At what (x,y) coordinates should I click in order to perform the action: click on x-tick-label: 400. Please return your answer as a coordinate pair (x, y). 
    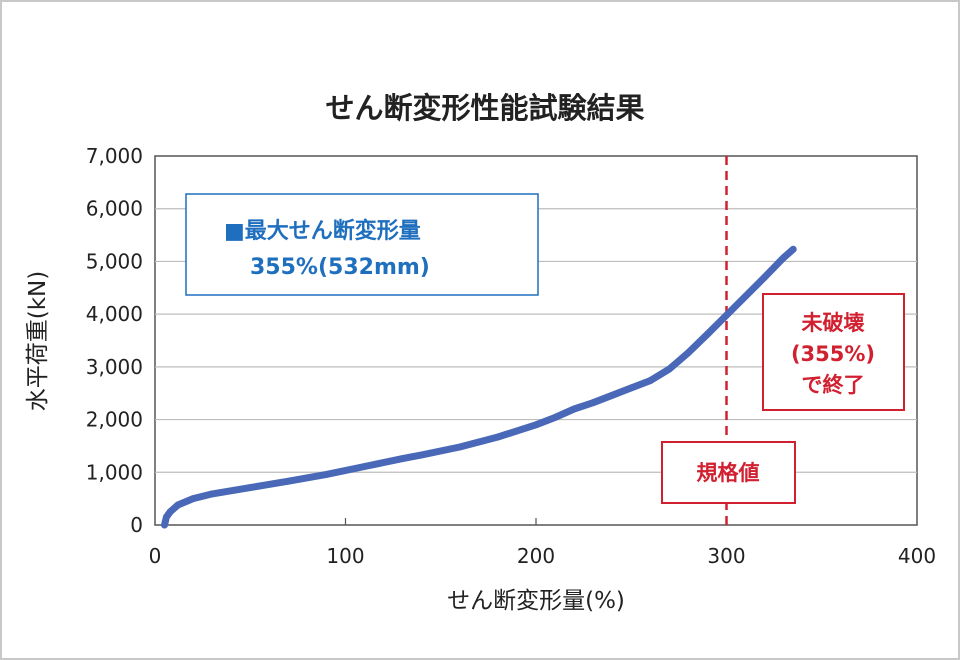
    Looking at the image, I should click on (917, 556).